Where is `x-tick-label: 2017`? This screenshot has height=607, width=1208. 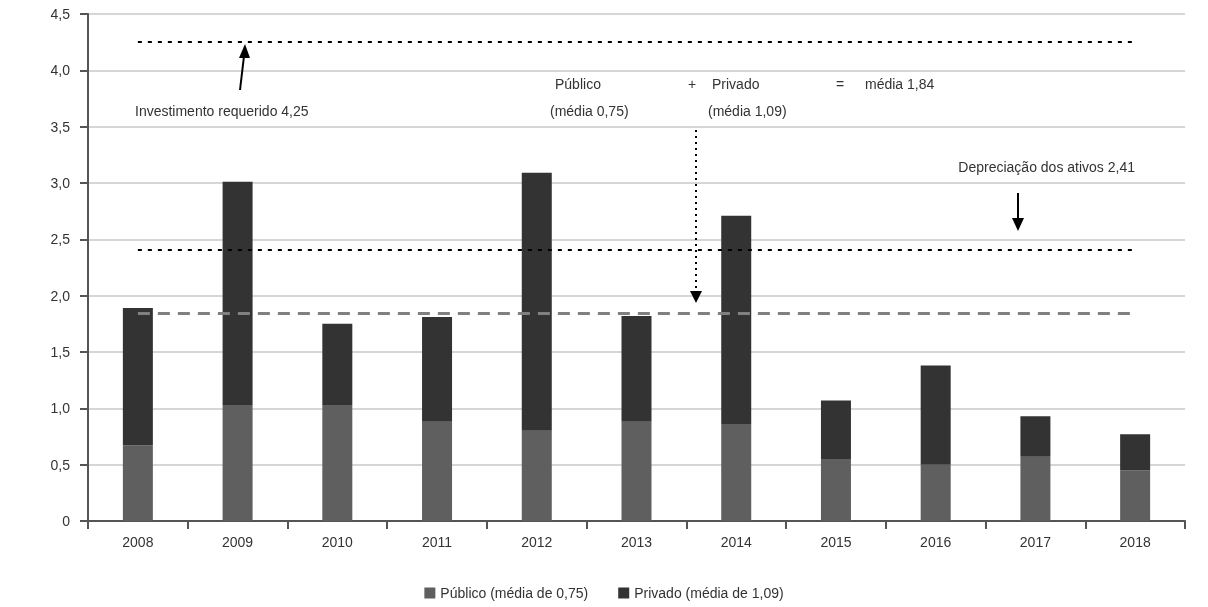
x-tick-label: 2017 is located at coordinates (1035, 542).